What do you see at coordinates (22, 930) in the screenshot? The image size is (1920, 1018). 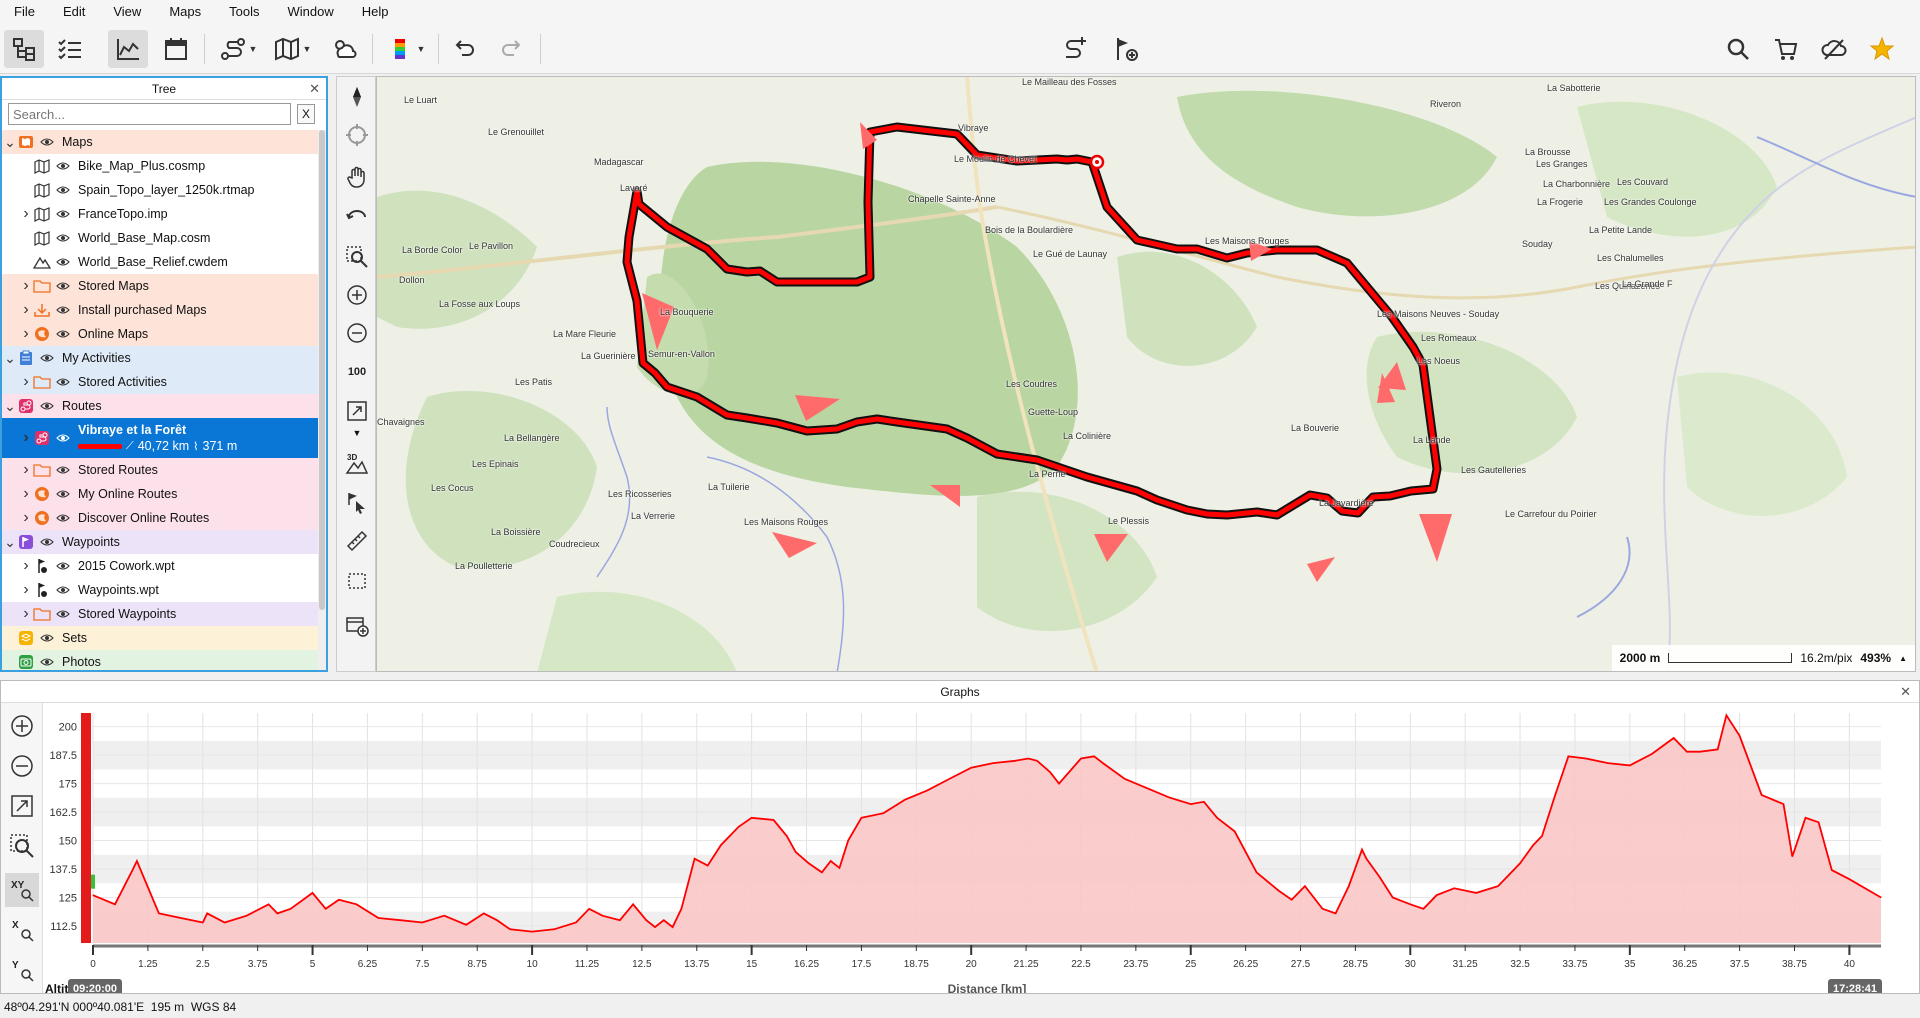 I see `graph-zoom-x-button: X` at bounding box center [22, 930].